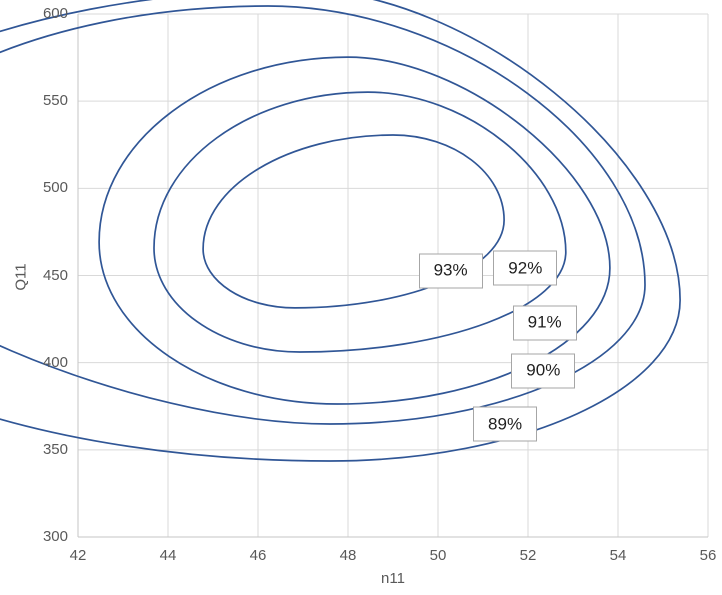  What do you see at coordinates (544, 323) in the screenshot?
I see `contour-label-91pct: 91%` at bounding box center [544, 323].